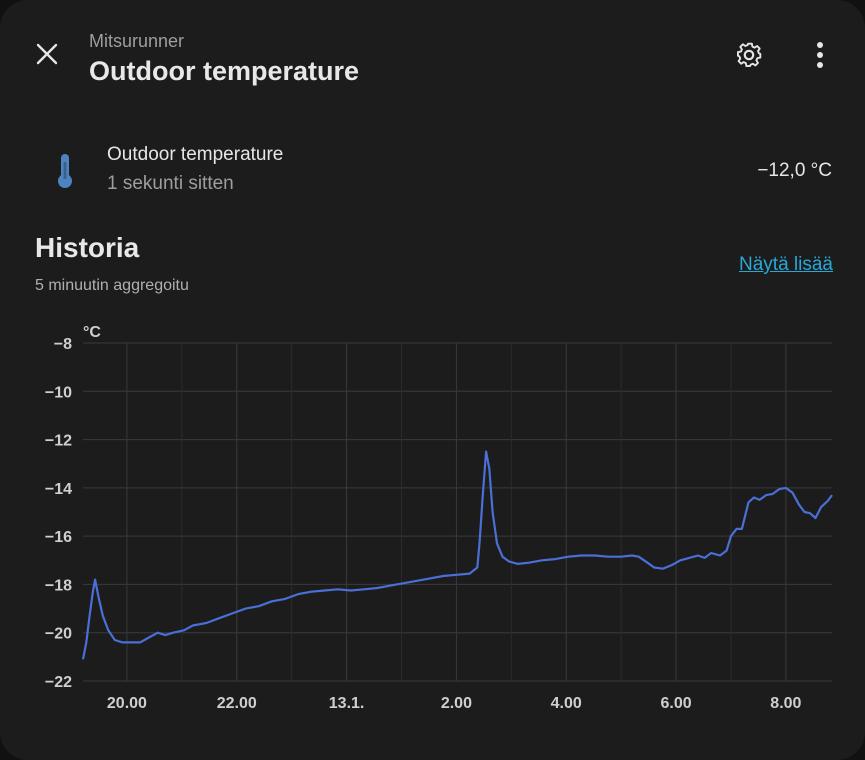 Image resolution: width=865 pixels, height=760 pixels. What do you see at coordinates (785, 703) in the screenshot?
I see `x-tick-label: 8.00` at bounding box center [785, 703].